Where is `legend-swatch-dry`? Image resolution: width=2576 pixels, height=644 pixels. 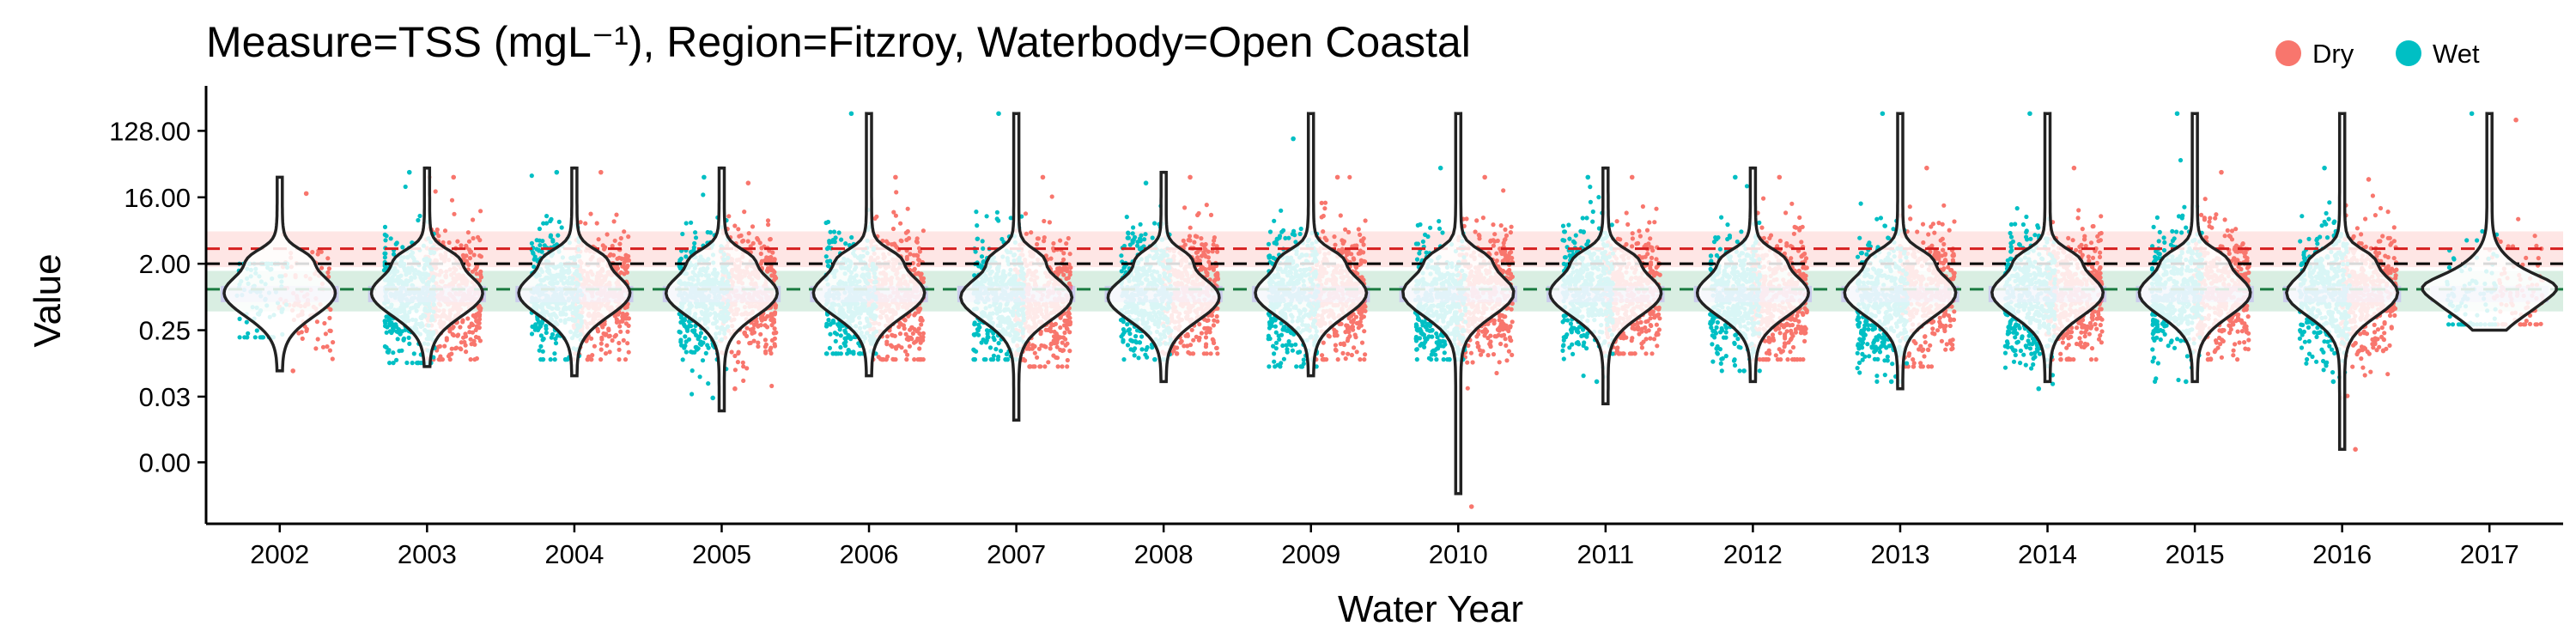 legend-swatch-dry is located at coordinates (2288, 53).